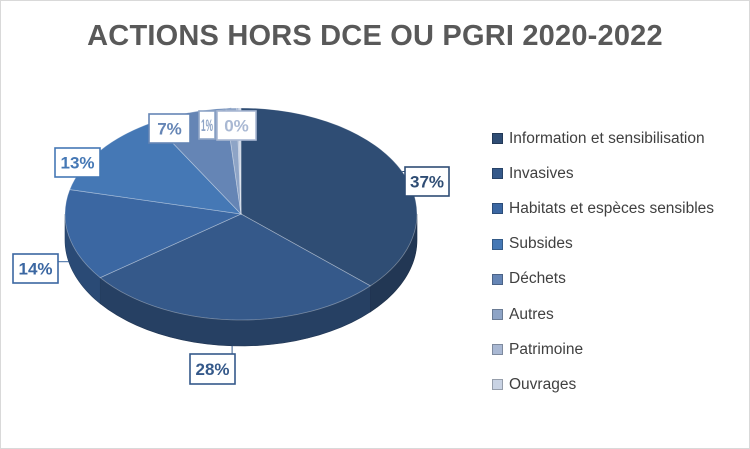  I want to click on data-label-5: 1%, so click(207, 125).